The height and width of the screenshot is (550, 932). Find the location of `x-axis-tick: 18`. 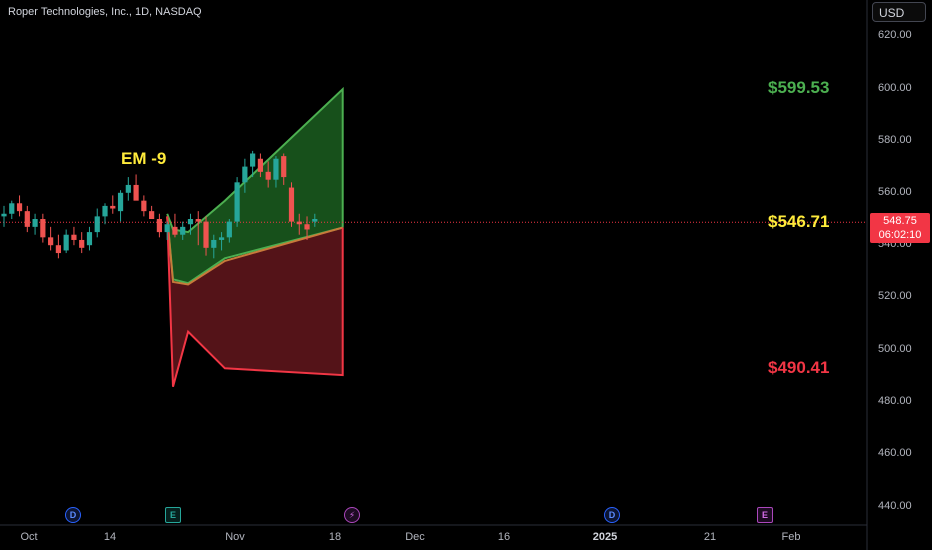

x-axis-tick: 18 is located at coordinates (335, 537).